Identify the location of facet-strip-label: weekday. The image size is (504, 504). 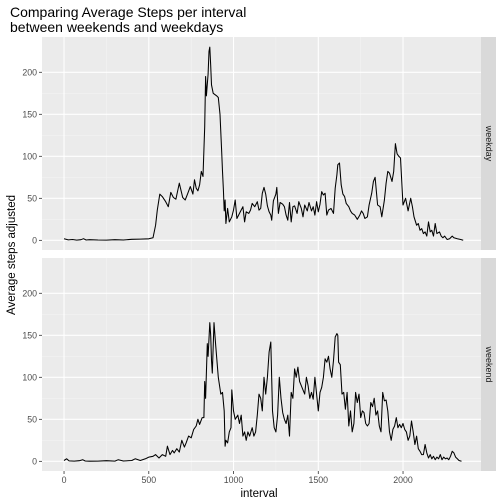
(489, 143).